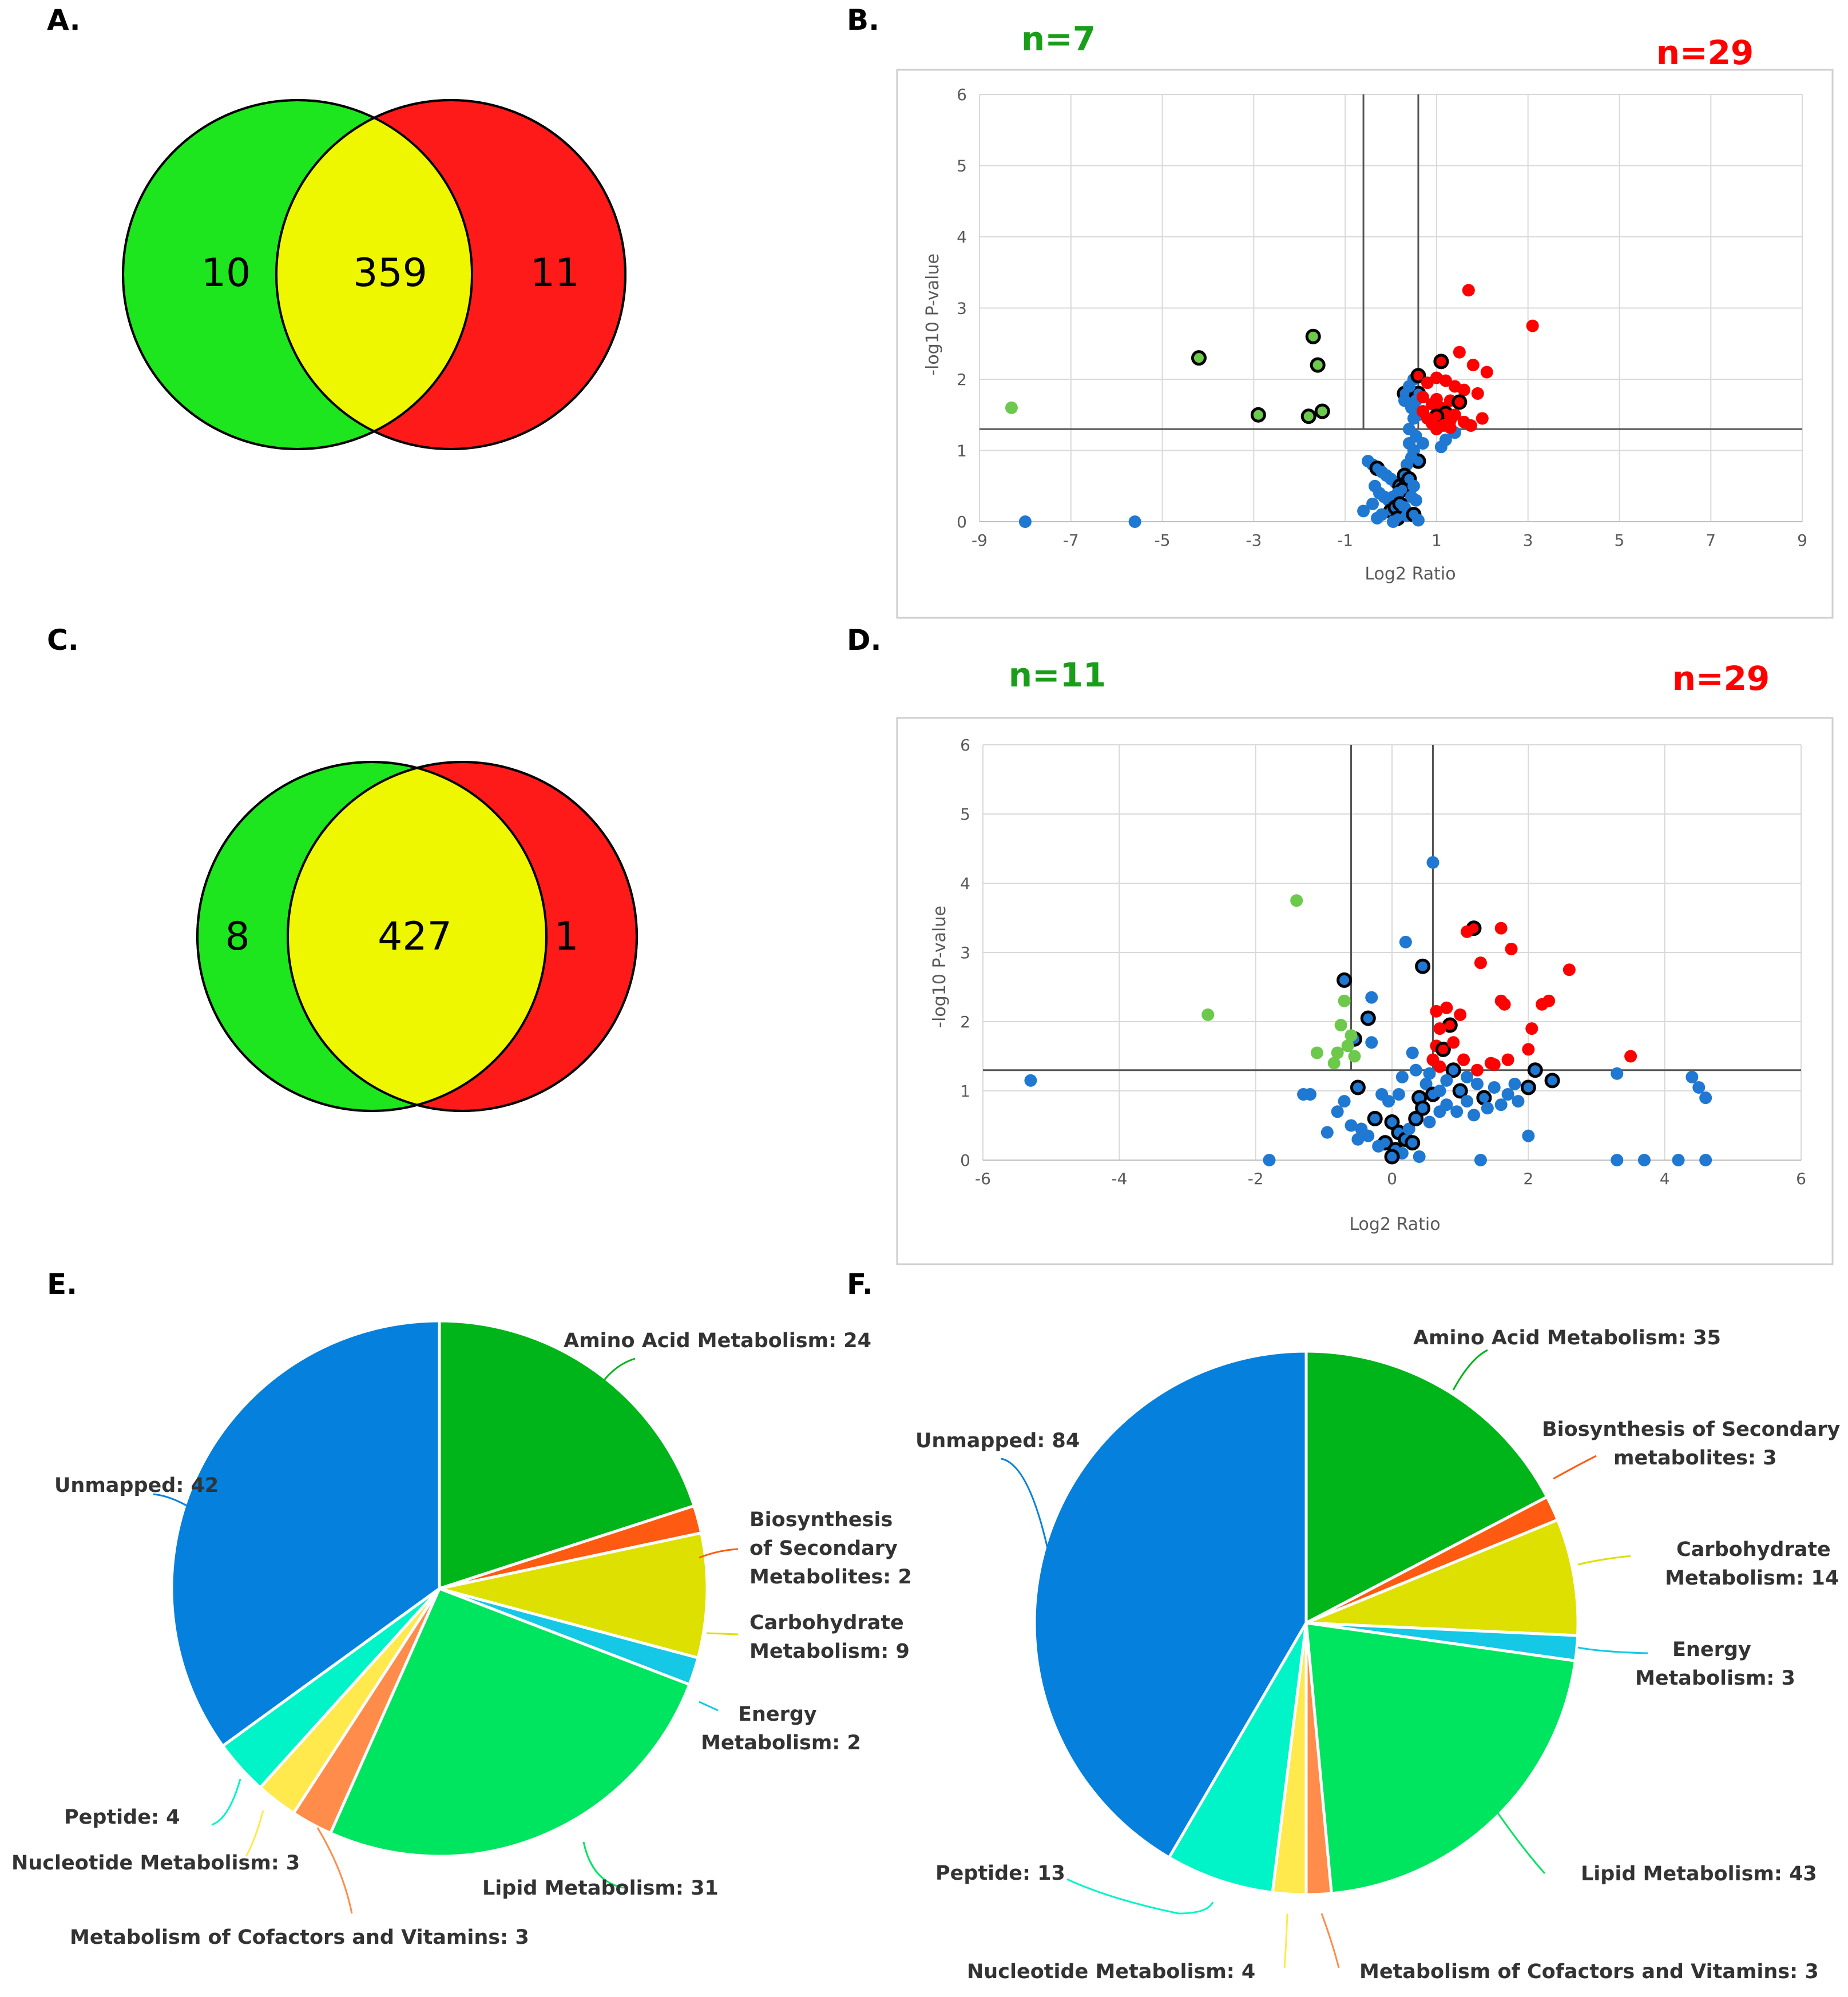 This screenshot has width=1848, height=1997. Describe the element at coordinates (1575, 1467) in the screenshot. I see `pie-f-leader-bio` at that location.